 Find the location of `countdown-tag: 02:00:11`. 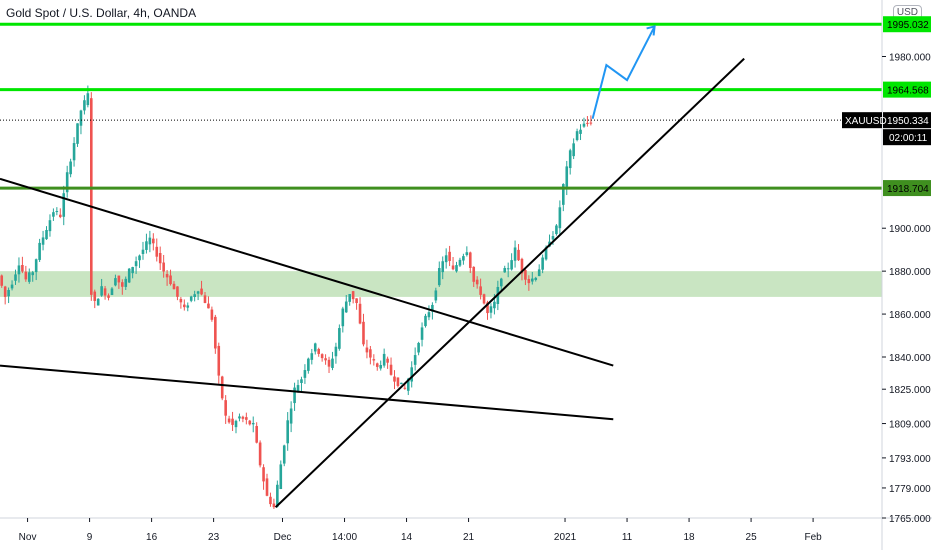

countdown-tag: 02:00:11 is located at coordinates (908, 138).